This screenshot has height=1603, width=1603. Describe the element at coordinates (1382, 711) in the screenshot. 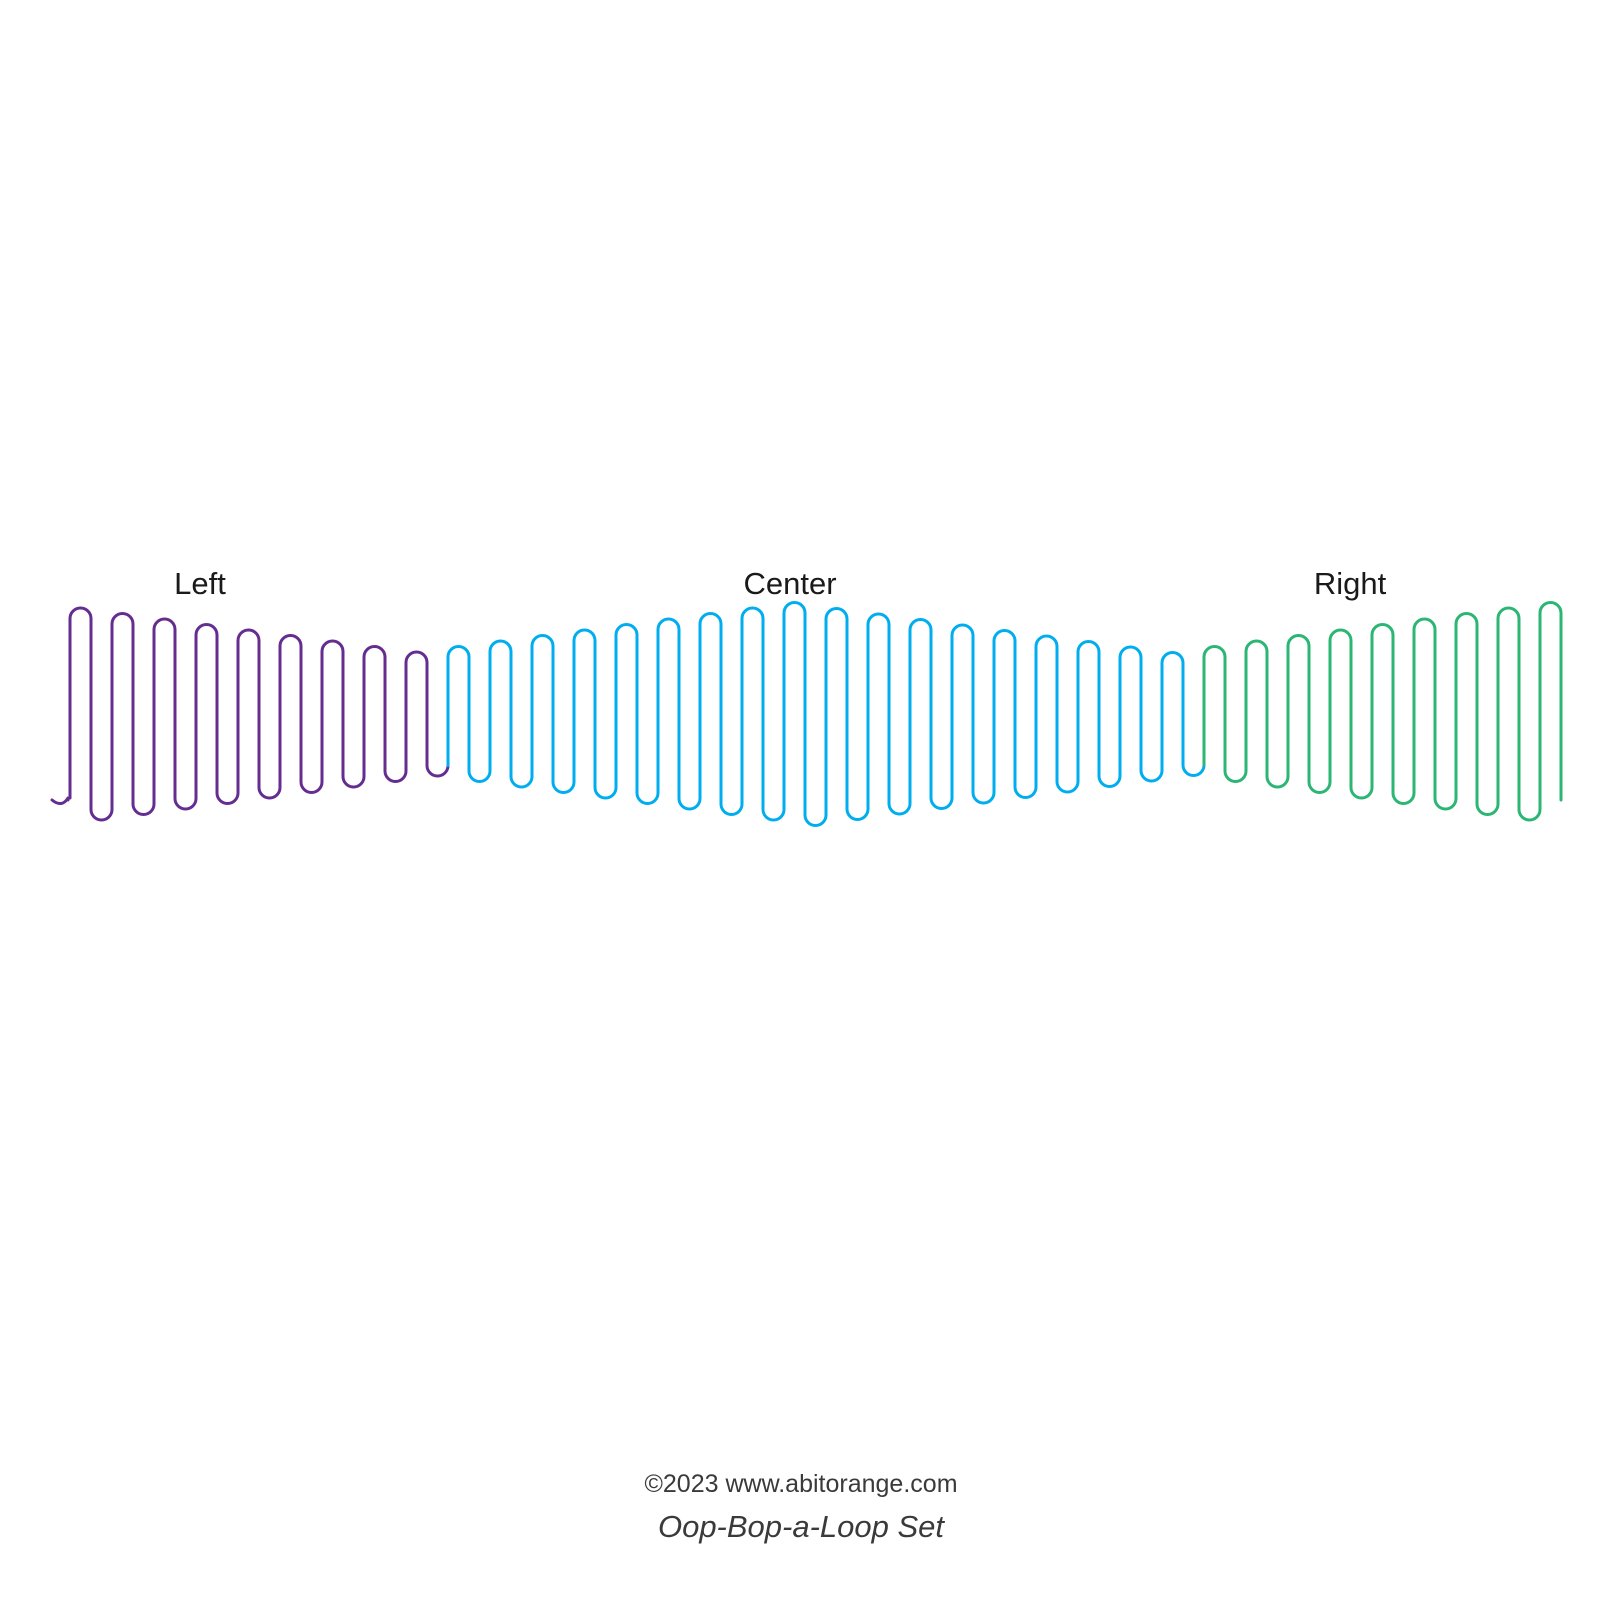

I see `right-loop-segment` at that location.